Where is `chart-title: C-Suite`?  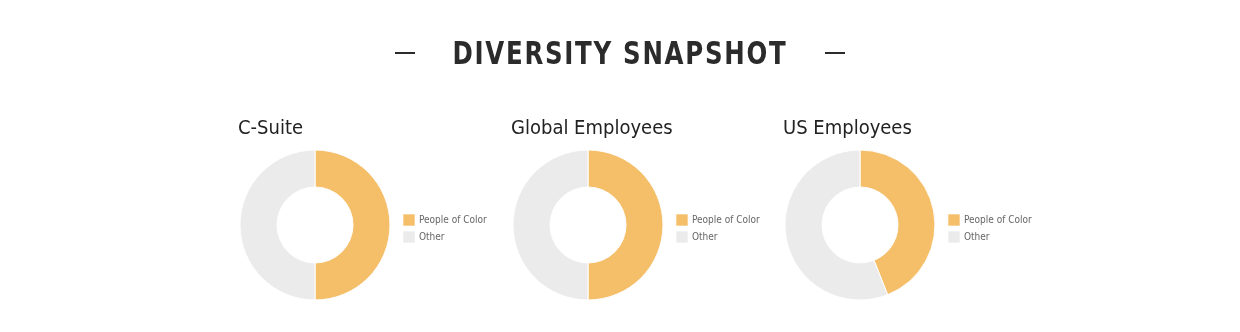
chart-title: C-Suite is located at coordinates (271, 127).